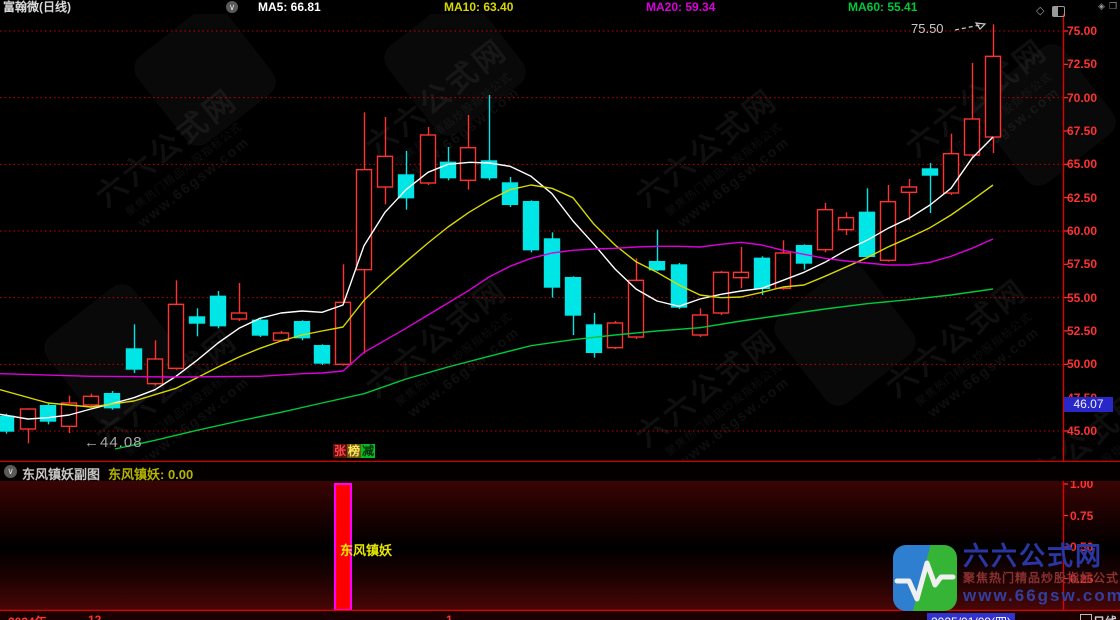  I want to click on ma10-value: MA10: 63.40, so click(479, 7).